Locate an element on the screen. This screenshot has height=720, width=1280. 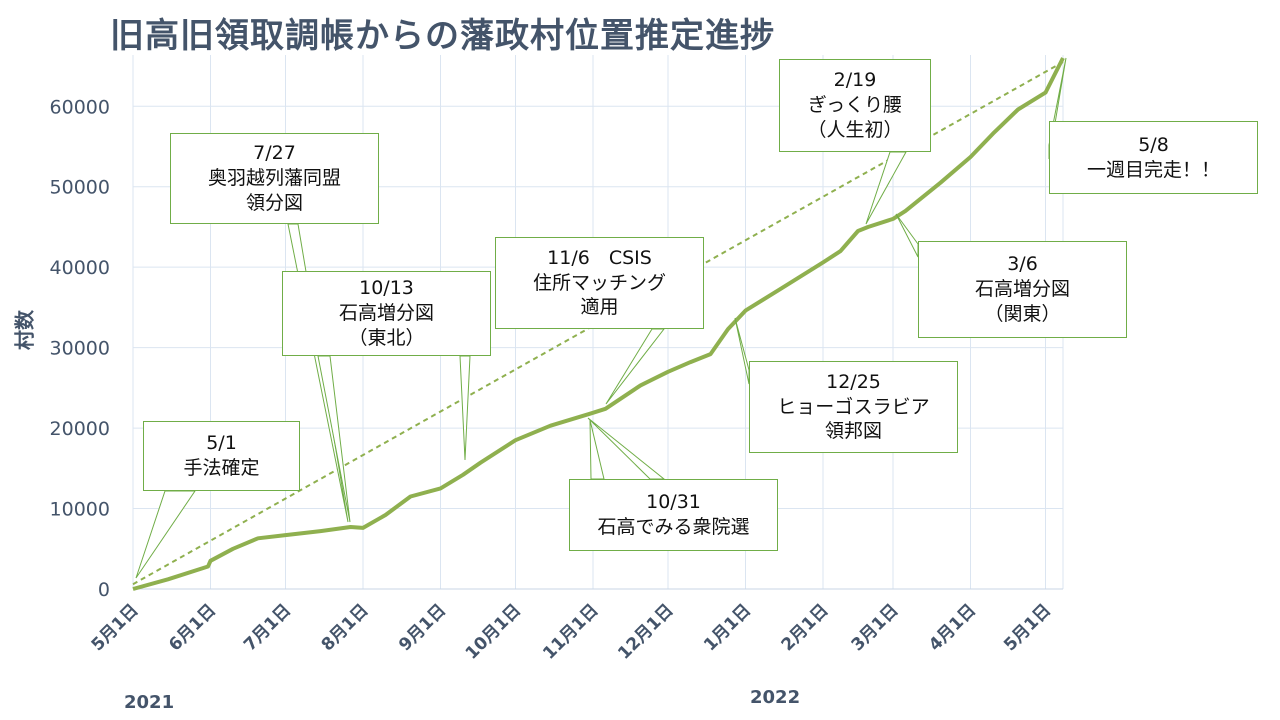
y-tick-label: 40000 is located at coordinates (80, 268).